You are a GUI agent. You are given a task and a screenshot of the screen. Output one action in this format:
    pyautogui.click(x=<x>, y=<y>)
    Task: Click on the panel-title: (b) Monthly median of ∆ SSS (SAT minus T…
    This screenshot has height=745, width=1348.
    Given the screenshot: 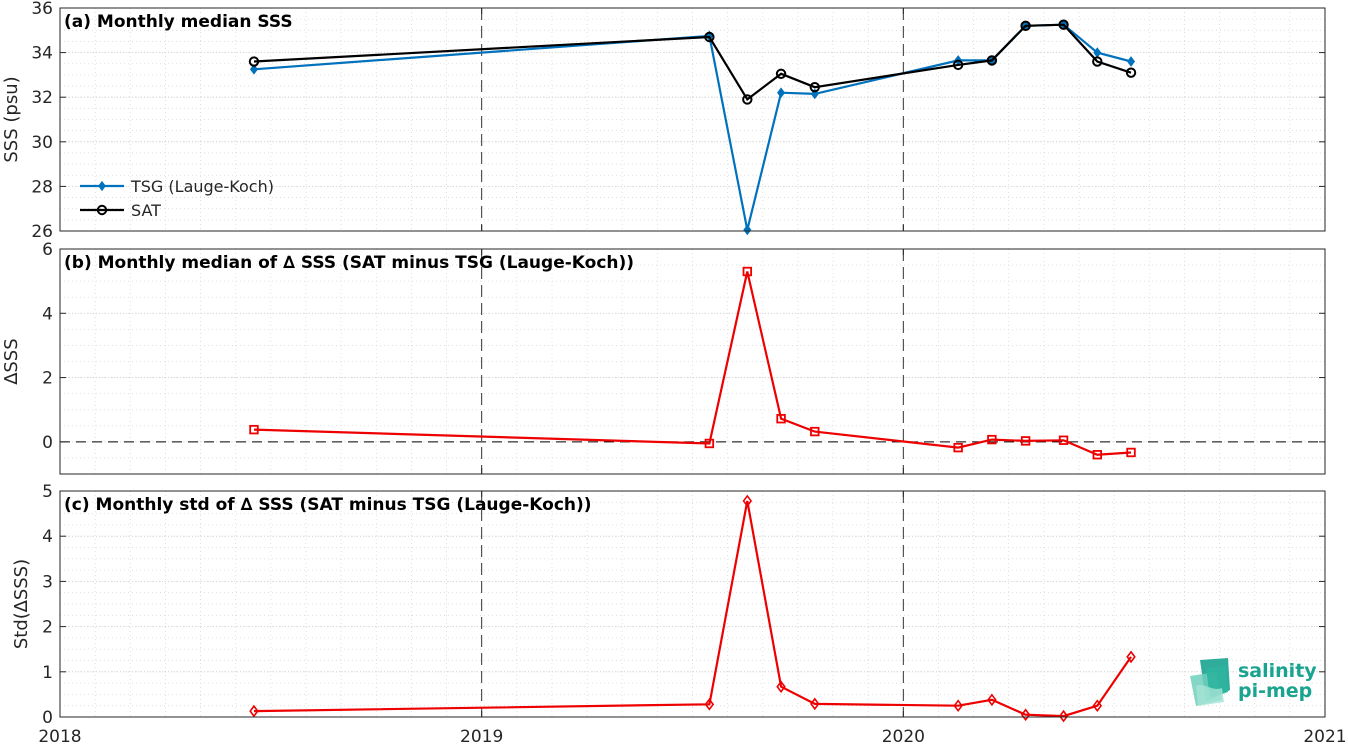 What is the action you would take?
    pyautogui.click(x=349, y=263)
    